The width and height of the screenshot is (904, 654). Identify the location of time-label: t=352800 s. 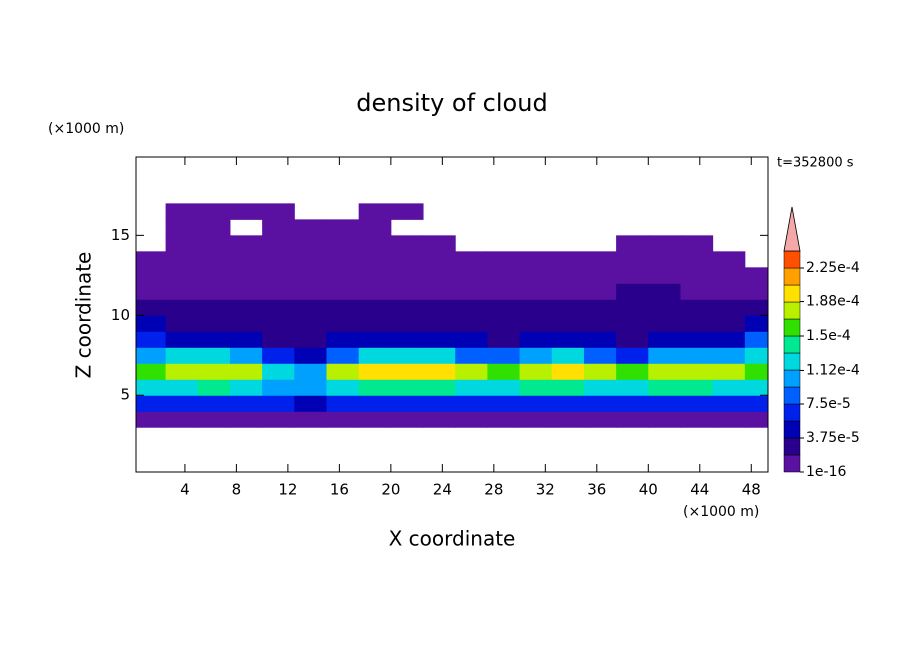
(815, 163).